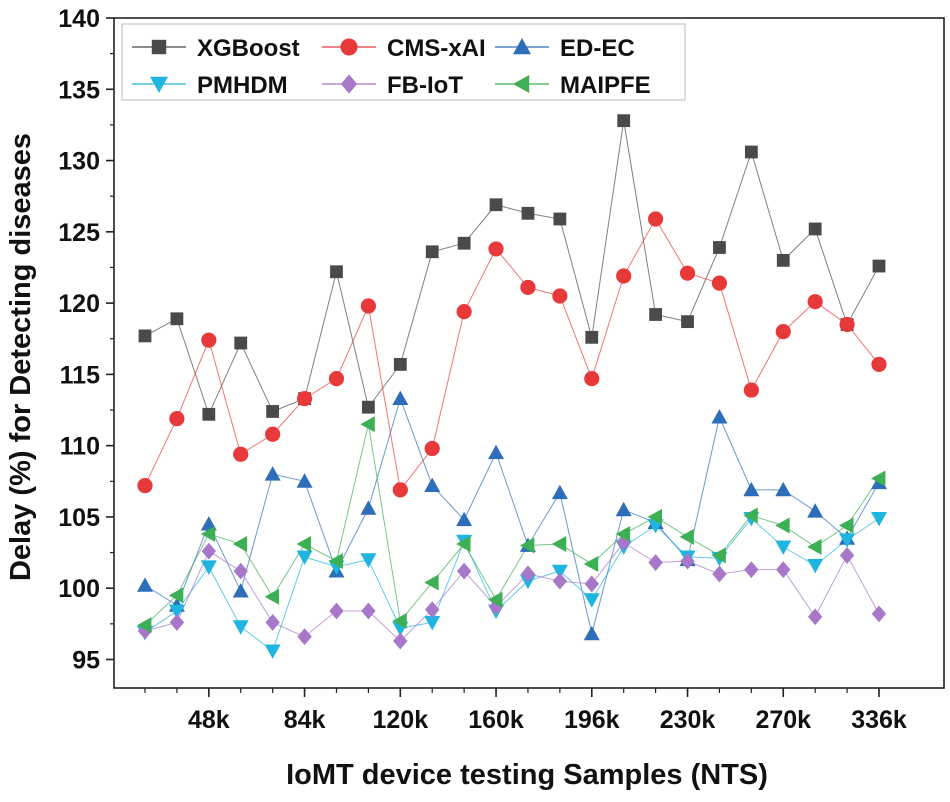 The image size is (950, 802). What do you see at coordinates (79, 19) in the screenshot?
I see `y-tick-label: 140` at bounding box center [79, 19].